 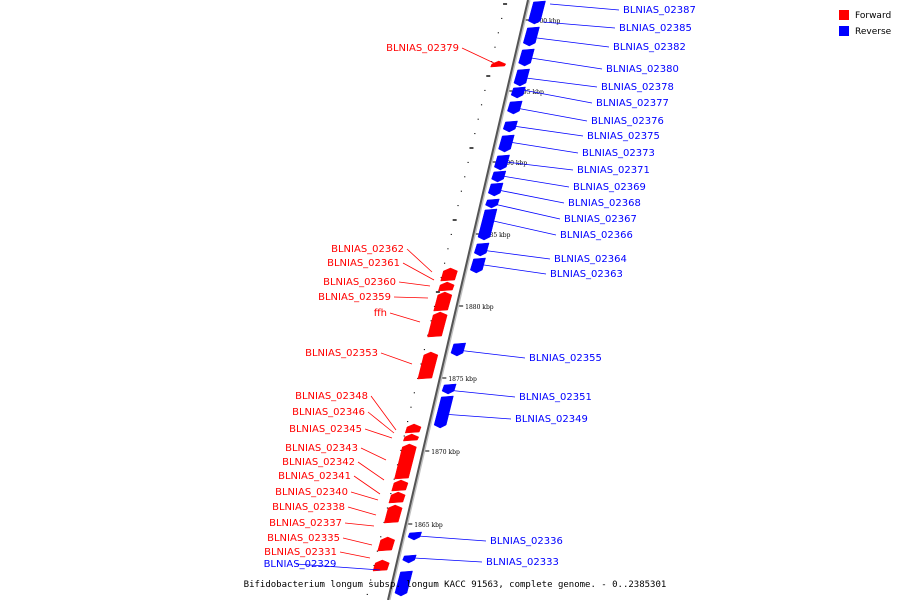 What do you see at coordinates (321, 448) in the screenshot?
I see `forward-gene-label: BLNIAS_02343` at bounding box center [321, 448].